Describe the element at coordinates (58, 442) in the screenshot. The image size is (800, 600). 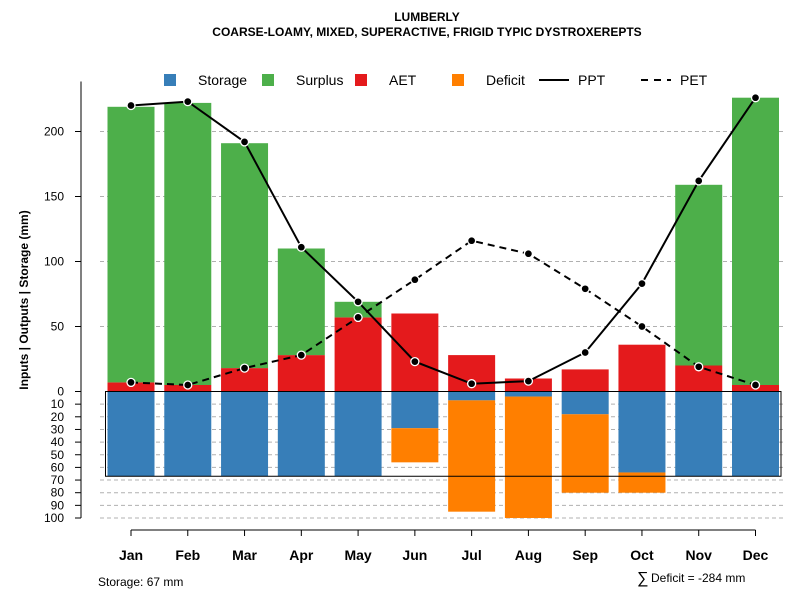
I see `y-tick-label: 40` at that location.